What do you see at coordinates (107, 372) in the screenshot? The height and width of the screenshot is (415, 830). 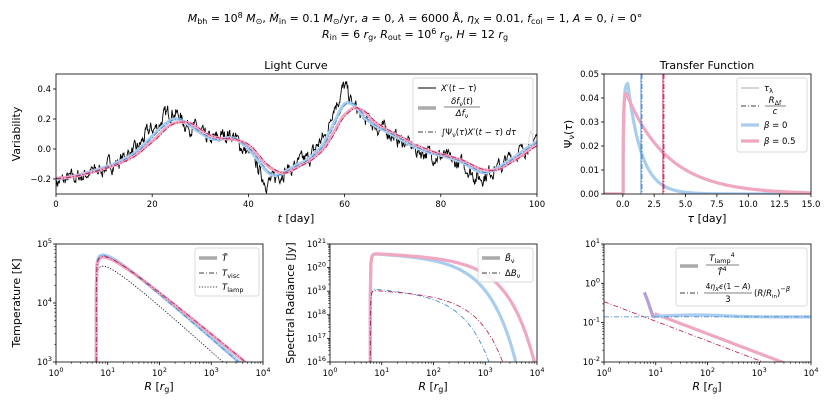 I see `temp-xtick: 10¹` at bounding box center [107, 372].